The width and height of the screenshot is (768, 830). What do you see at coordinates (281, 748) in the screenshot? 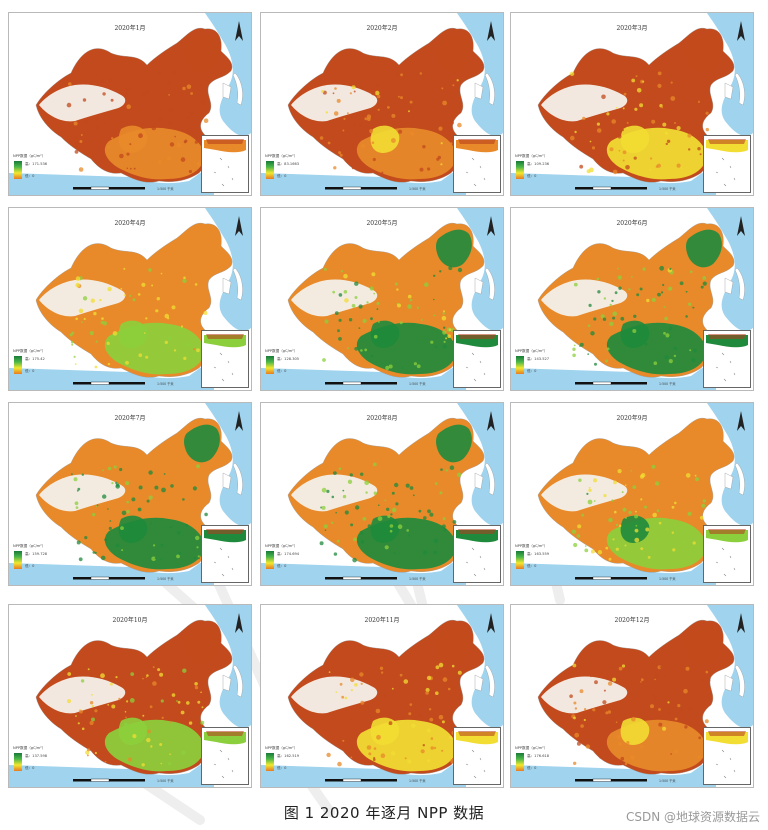
I see `legend-title: NPP数据（gC/m²）` at bounding box center [281, 748].